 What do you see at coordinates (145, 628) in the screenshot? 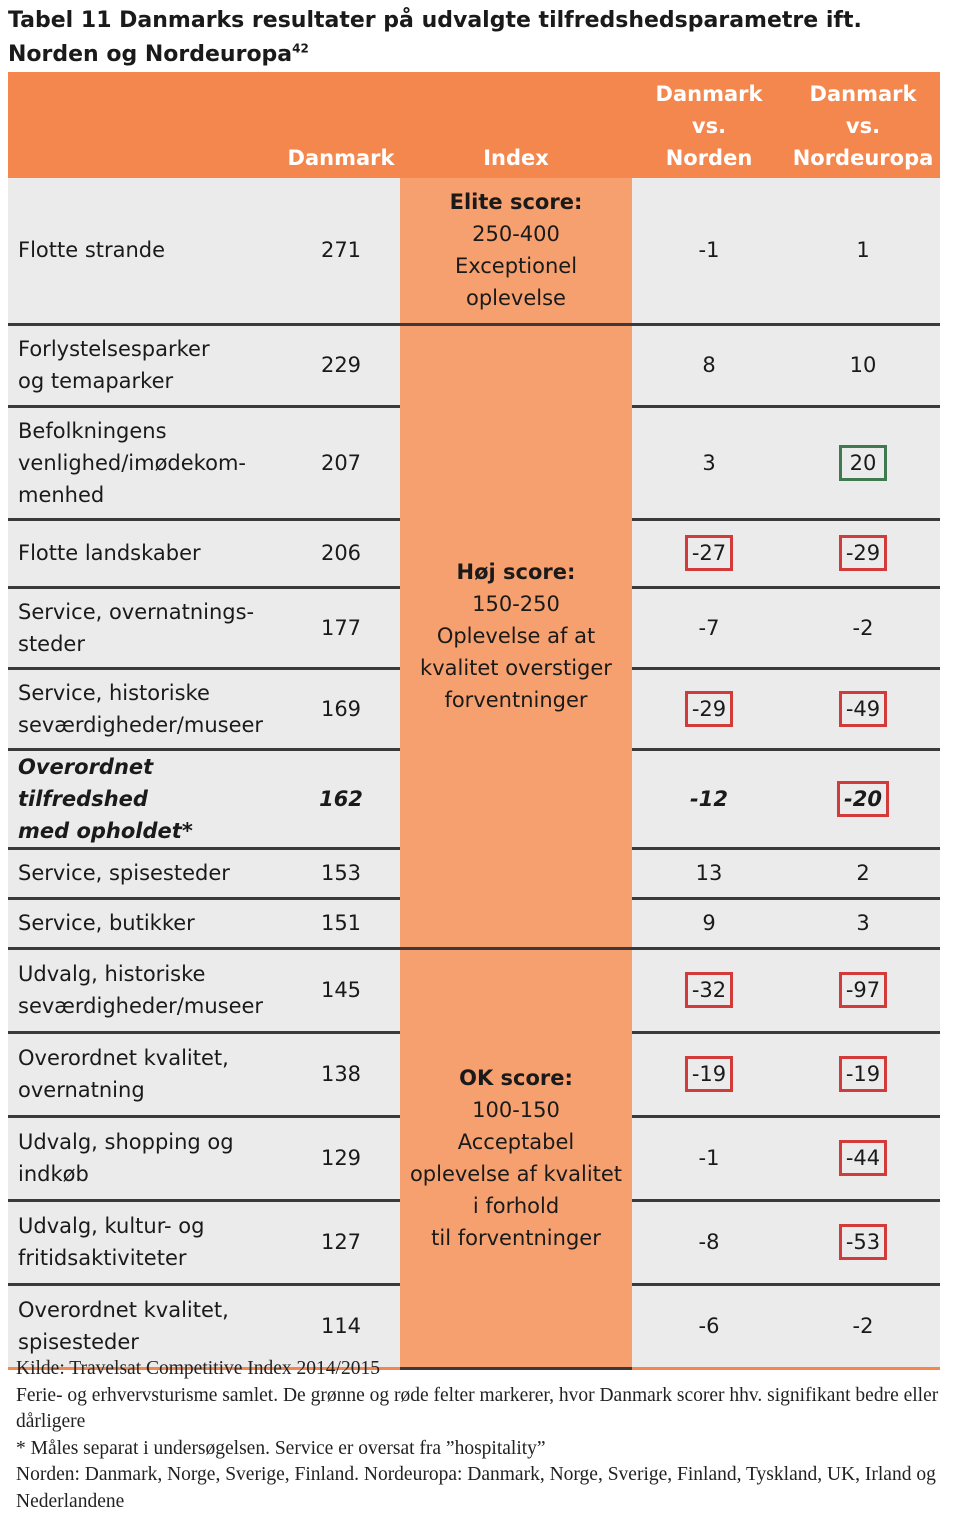
I see `parameter-name: Service, overnatnings-steder` at bounding box center [145, 628].